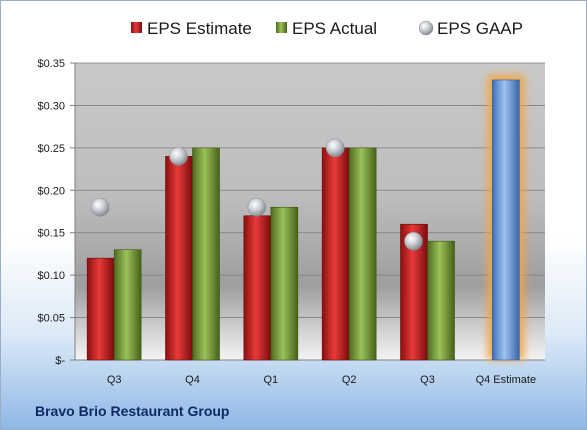 This screenshot has width=587, height=430. What do you see at coordinates (506, 220) in the screenshot?
I see `q4-estimate-bar` at bounding box center [506, 220].